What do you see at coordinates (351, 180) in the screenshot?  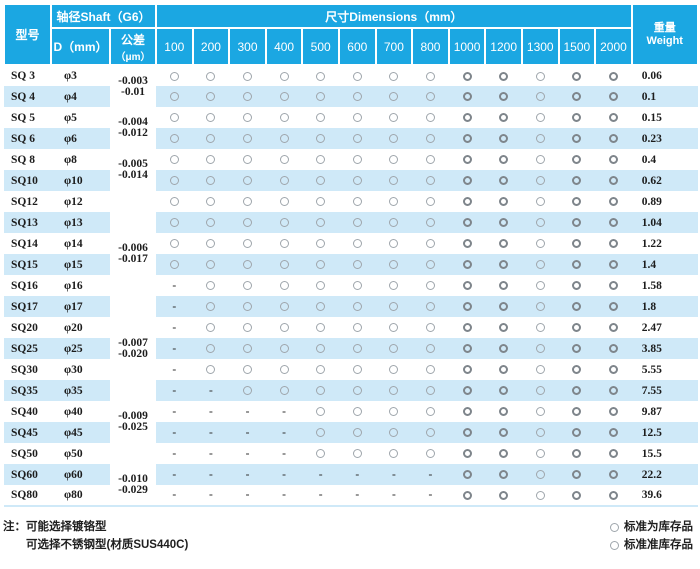 I see `table-row: SQ10 φ10 0.62` at bounding box center [351, 180].